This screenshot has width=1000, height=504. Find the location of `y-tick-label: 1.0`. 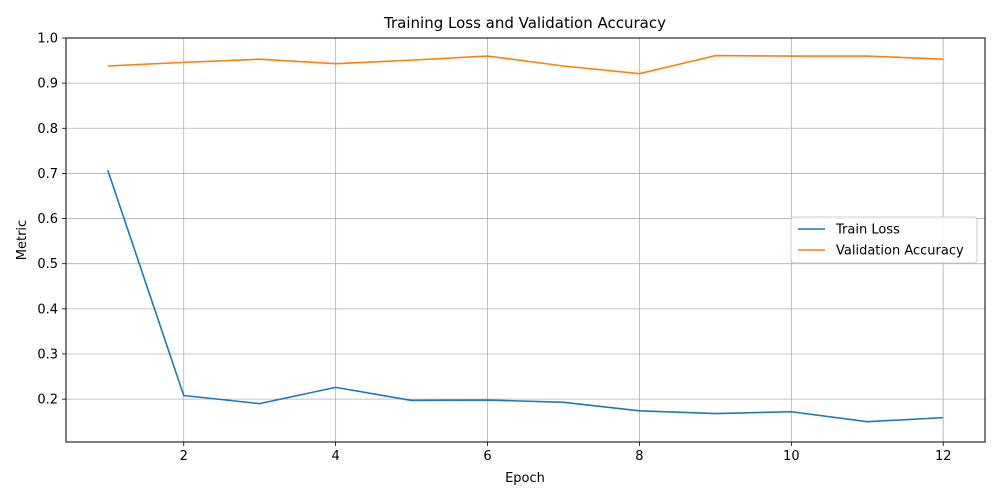

y-tick-label: 1.0 is located at coordinates (47, 39).